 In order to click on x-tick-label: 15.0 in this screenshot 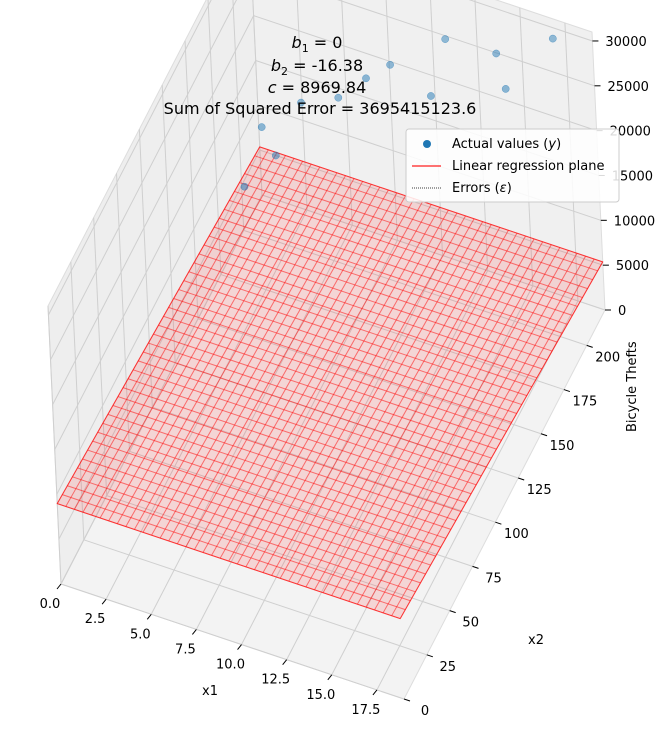, I will do `click(320, 695)`.